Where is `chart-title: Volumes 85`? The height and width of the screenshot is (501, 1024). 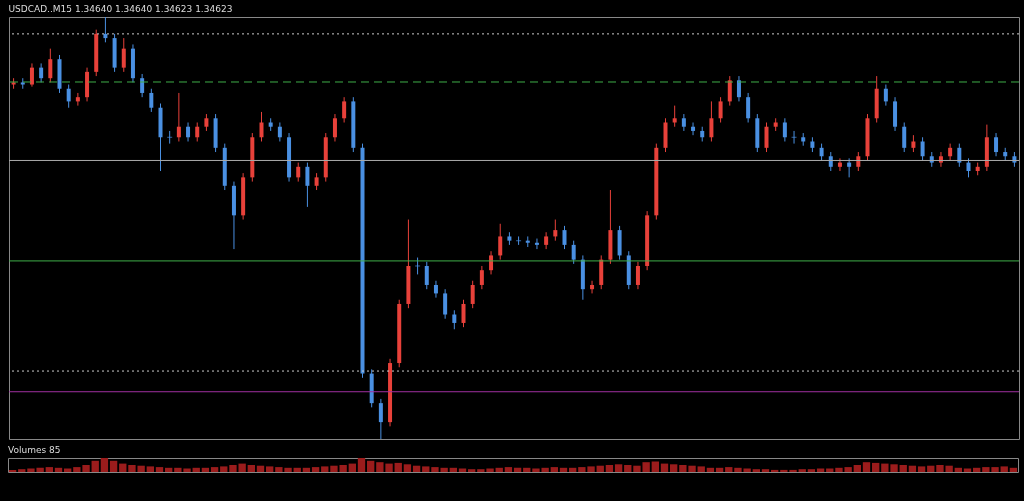 chart-title: Volumes 85 is located at coordinates (34, 450).